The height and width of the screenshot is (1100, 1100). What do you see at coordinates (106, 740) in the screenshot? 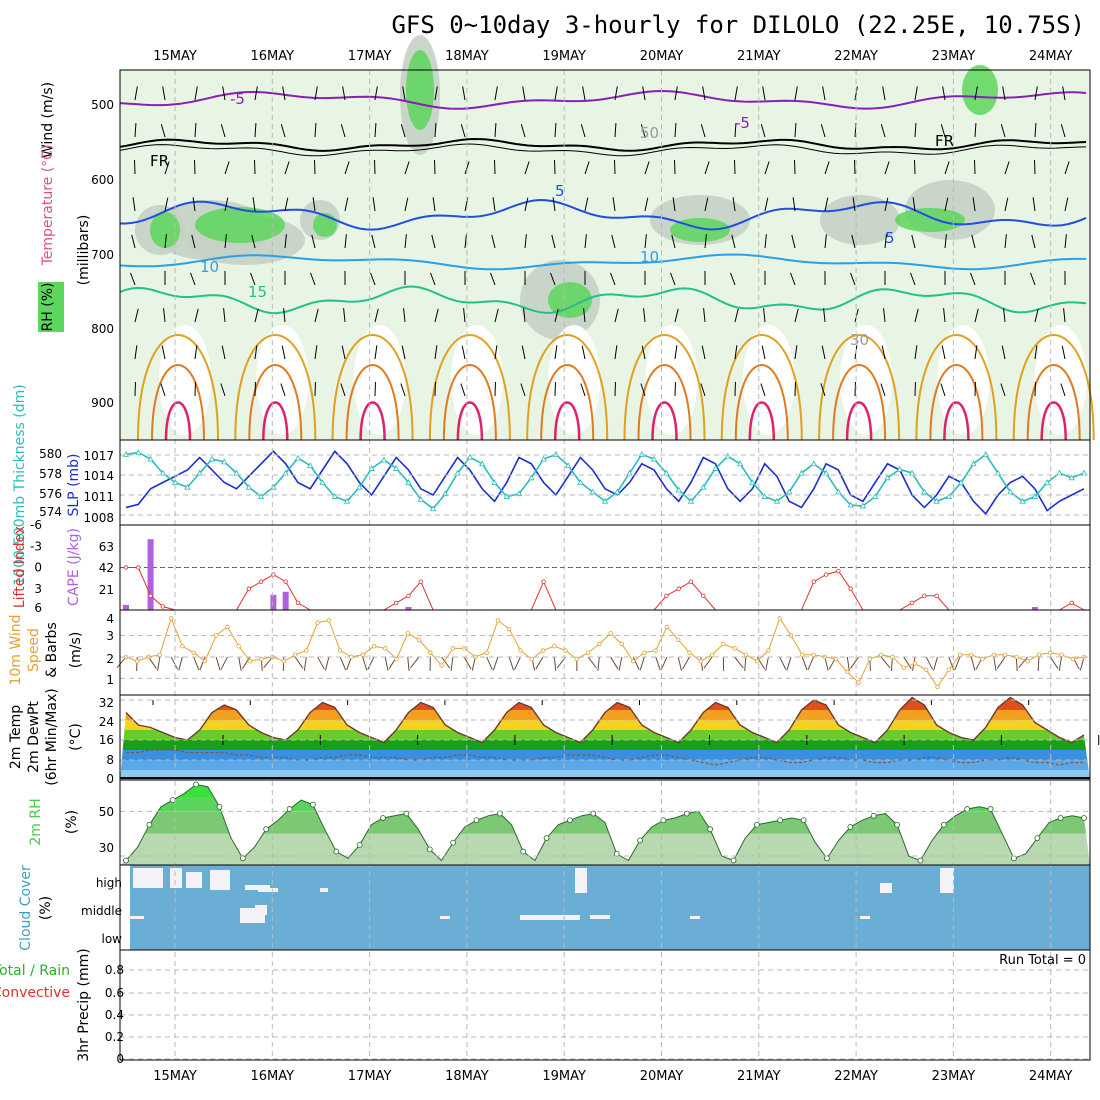
I see `temp-tick-label: 16` at bounding box center [106, 740].